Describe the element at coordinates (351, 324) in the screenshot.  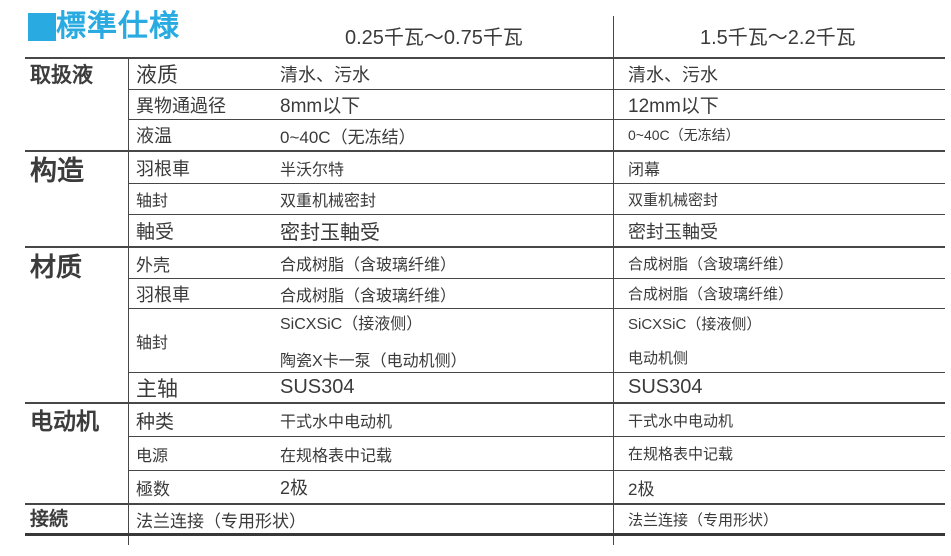
I see `value-col1-line1: SiCXSiC（接液侧）` at that location.